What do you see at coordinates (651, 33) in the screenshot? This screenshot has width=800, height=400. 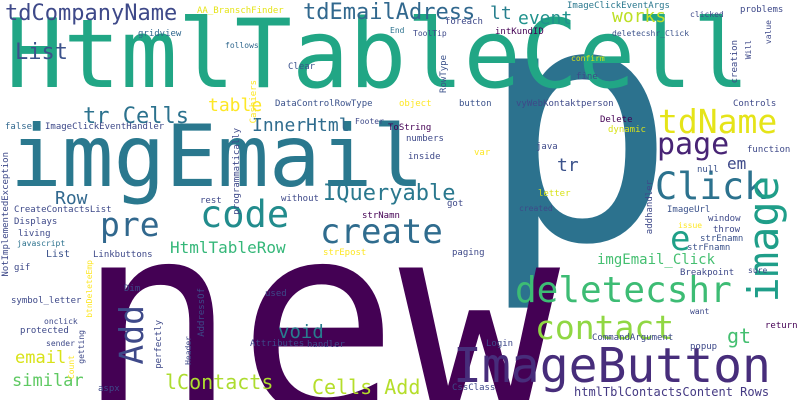 I see `word-deletecshr-click: deletecshr_Click` at bounding box center [651, 33].